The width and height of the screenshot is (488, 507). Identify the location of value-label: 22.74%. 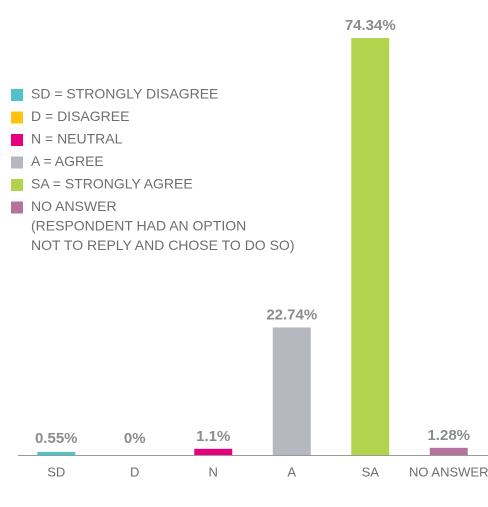
(291, 314).